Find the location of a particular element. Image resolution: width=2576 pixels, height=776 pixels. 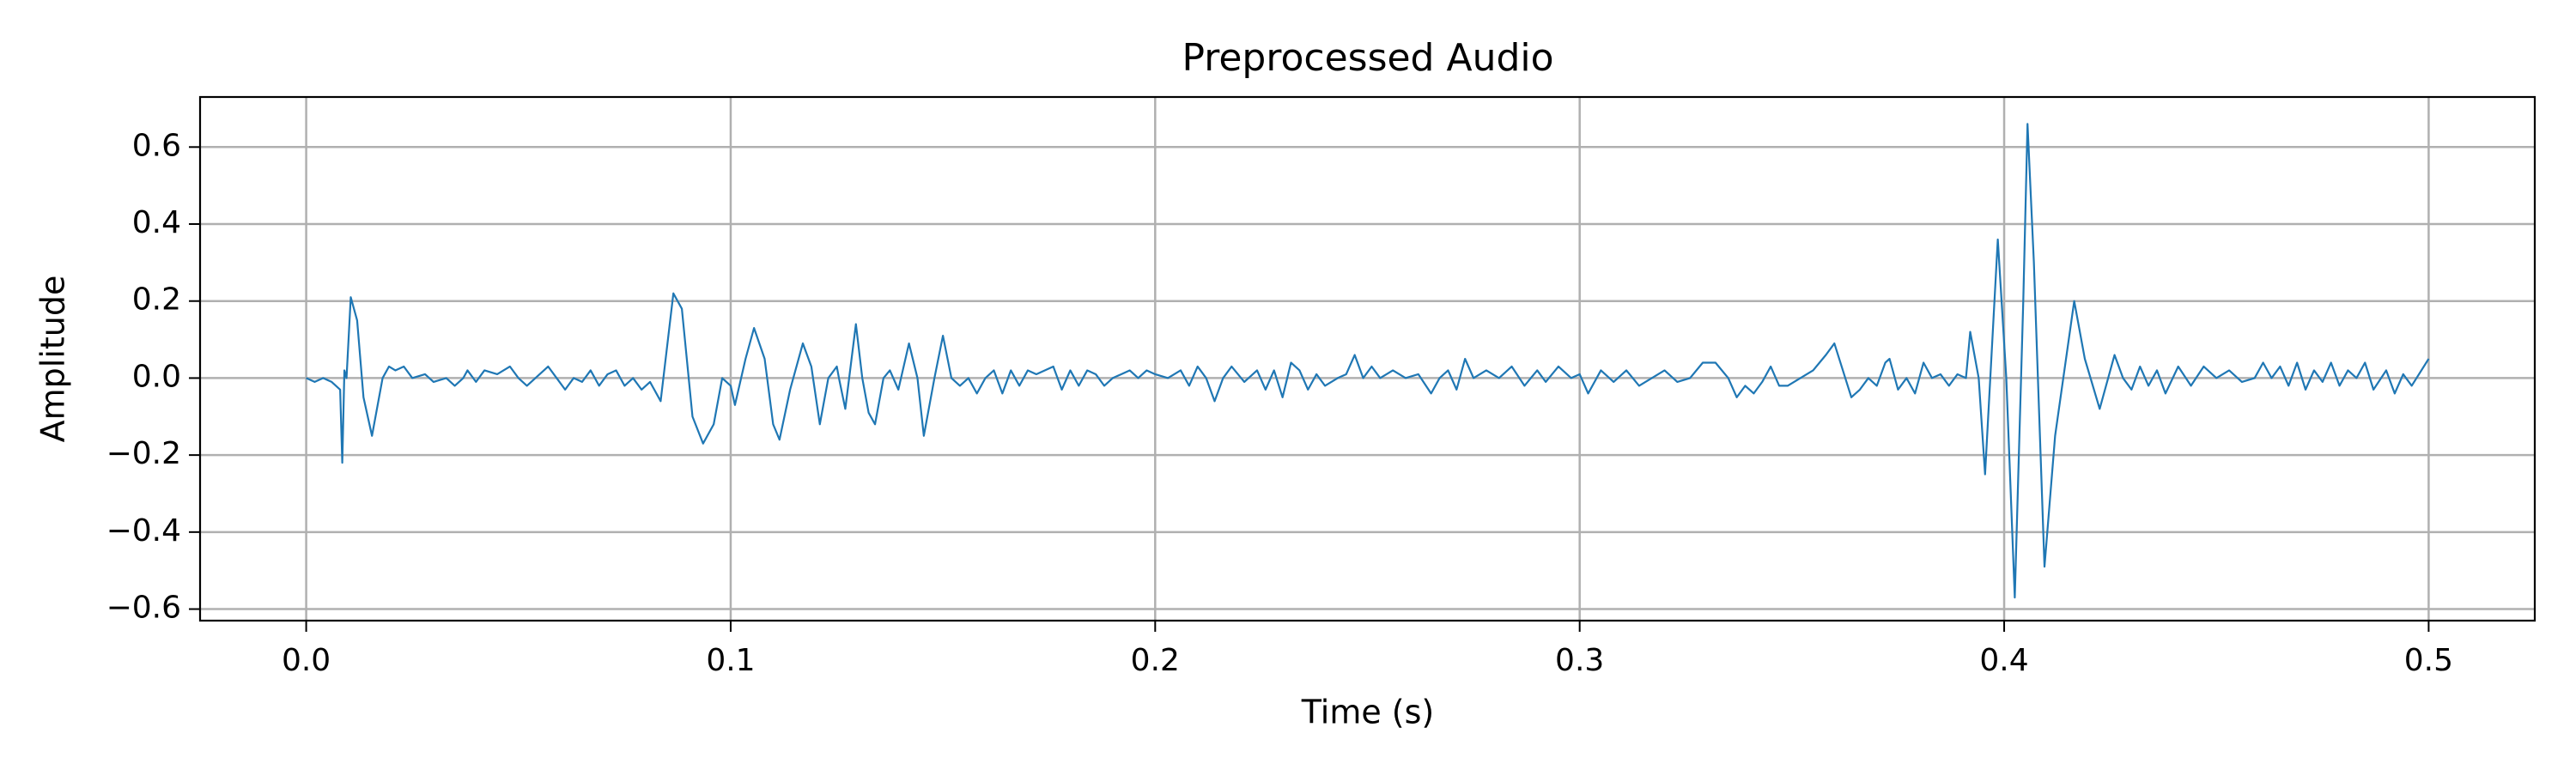

x-tick-label: 0.1 is located at coordinates (730, 661).